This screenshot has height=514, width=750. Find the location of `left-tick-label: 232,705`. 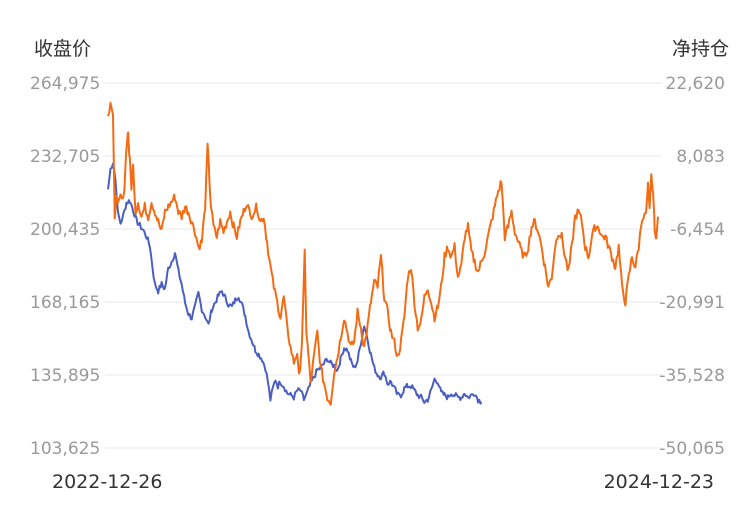

left-tick-label: 232,705 is located at coordinates (65, 157).